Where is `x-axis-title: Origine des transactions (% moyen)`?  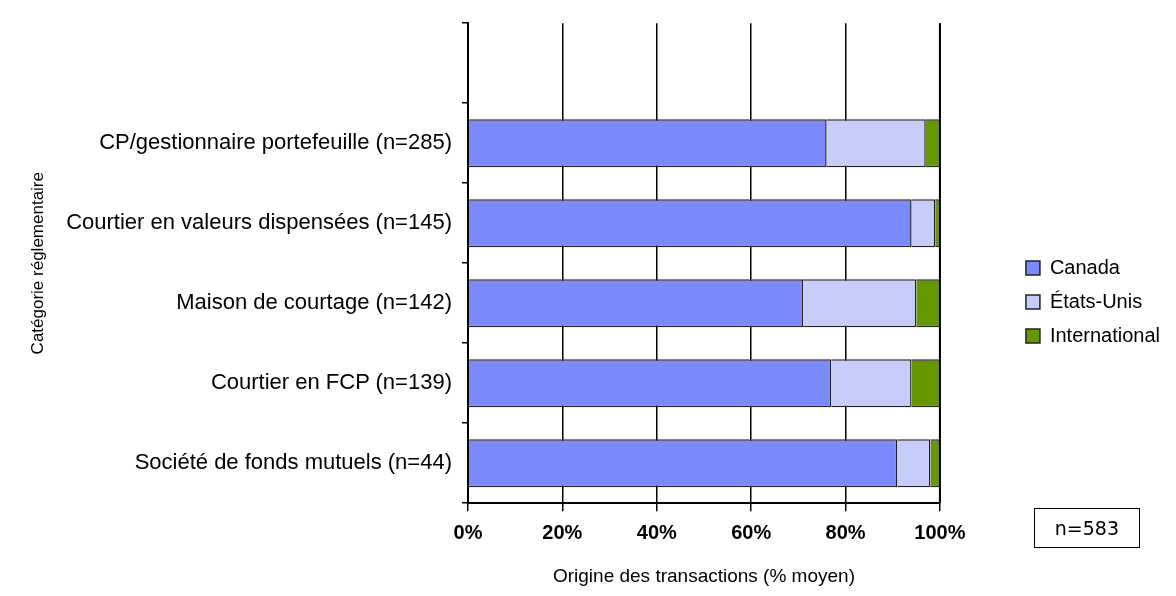 x-axis-title: Origine des transactions (% moyen) is located at coordinates (703, 575).